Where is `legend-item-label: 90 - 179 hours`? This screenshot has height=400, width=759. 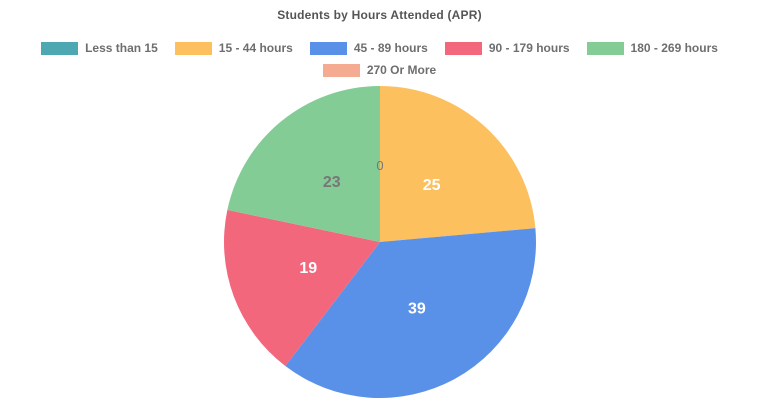
legend-item-label: 90 - 179 hours is located at coordinates (529, 48).